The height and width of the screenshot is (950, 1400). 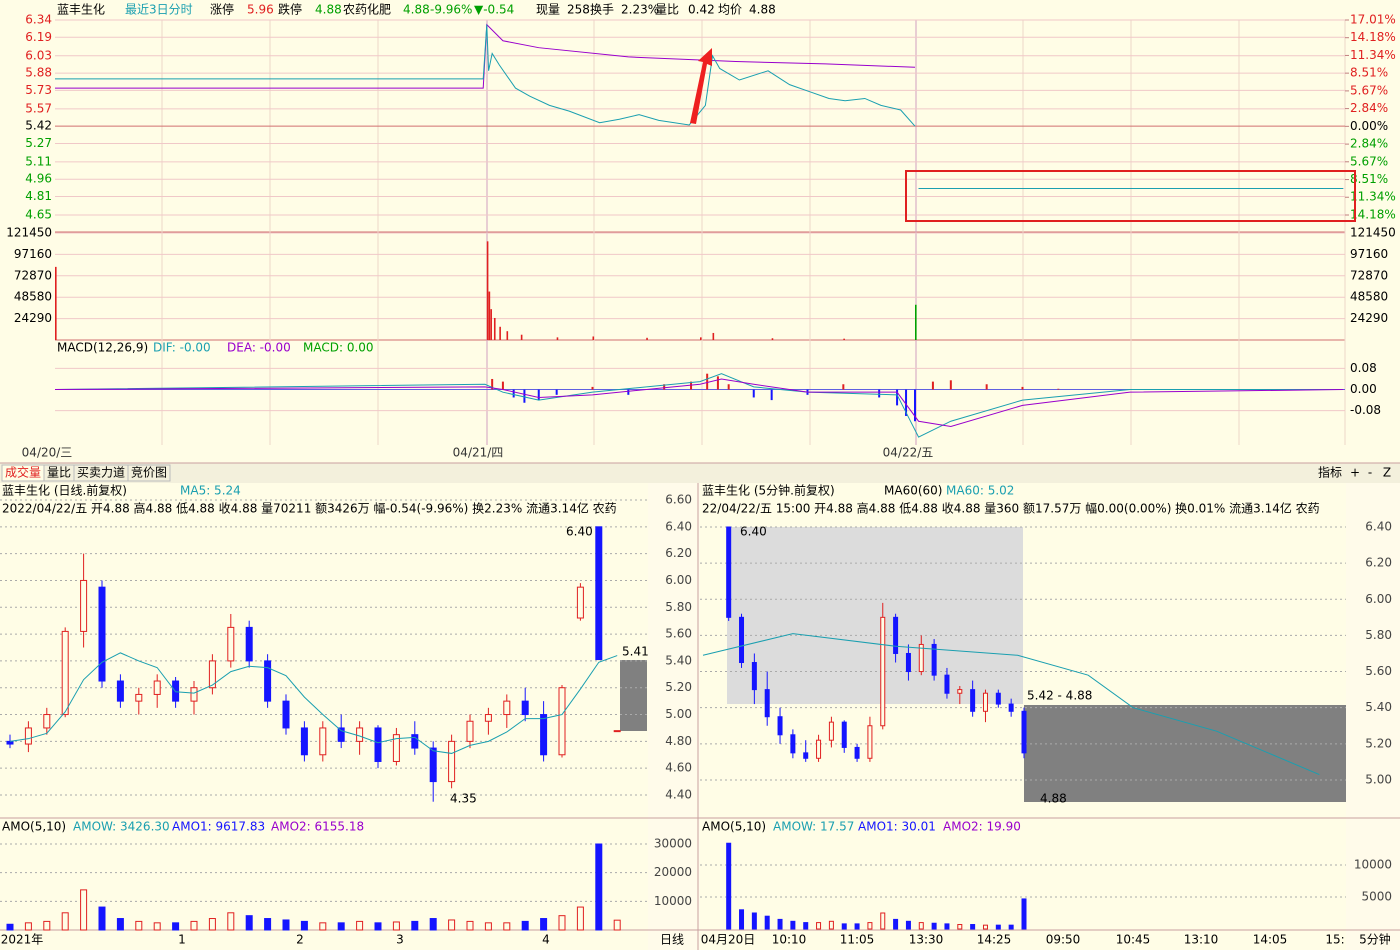 What do you see at coordinates (1376, 897) in the screenshot?
I see `vol-tick-label: 5000` at bounding box center [1376, 897].